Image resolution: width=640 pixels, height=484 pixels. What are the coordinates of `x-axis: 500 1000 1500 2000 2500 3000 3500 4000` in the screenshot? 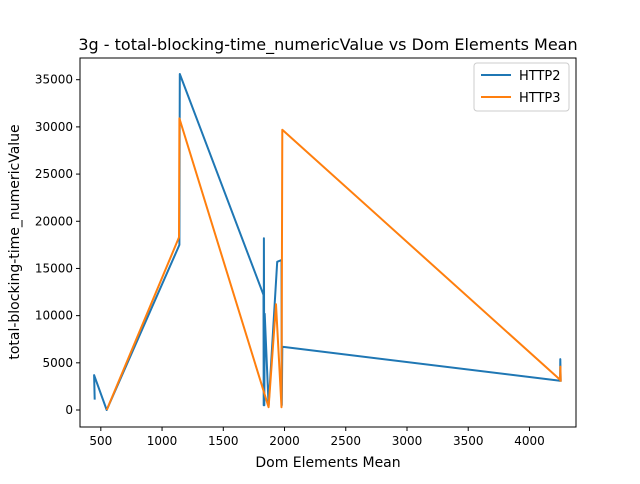 It's located at (317, 437).